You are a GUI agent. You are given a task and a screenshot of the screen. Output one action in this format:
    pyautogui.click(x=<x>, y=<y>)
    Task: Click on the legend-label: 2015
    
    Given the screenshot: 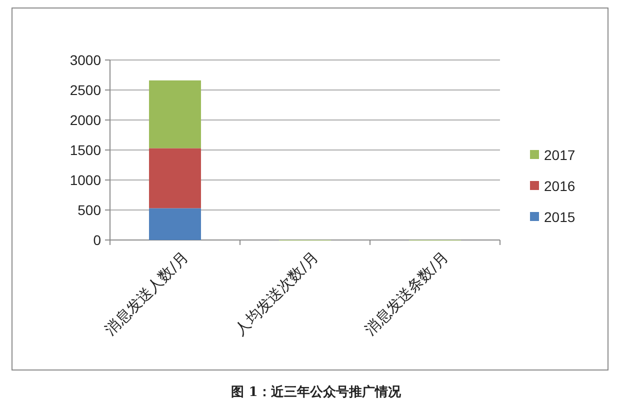 What is the action you would take?
    pyautogui.click(x=560, y=217)
    